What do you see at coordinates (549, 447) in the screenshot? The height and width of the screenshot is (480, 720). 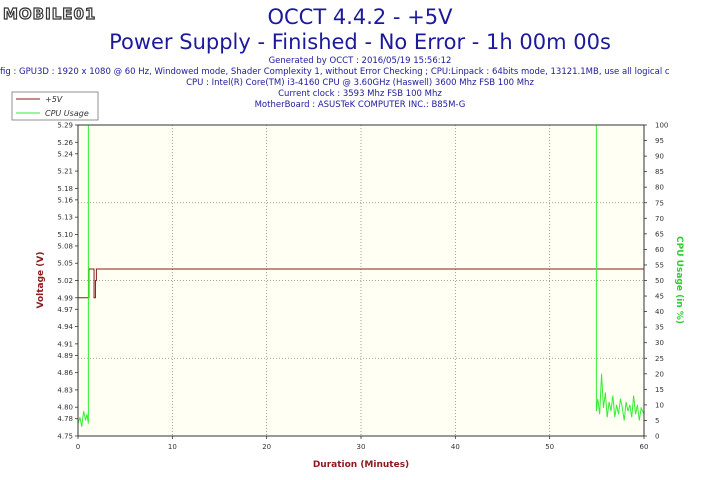 I see `x-tick-label: 50` at bounding box center [549, 447].